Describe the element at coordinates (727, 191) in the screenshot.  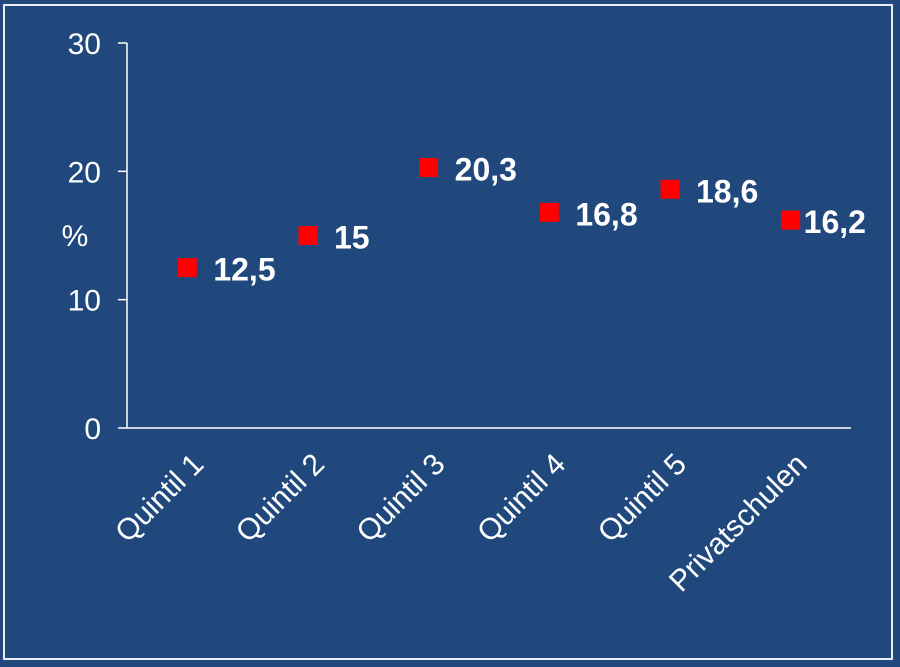
I see `data-value-label: 18,6` at that location.